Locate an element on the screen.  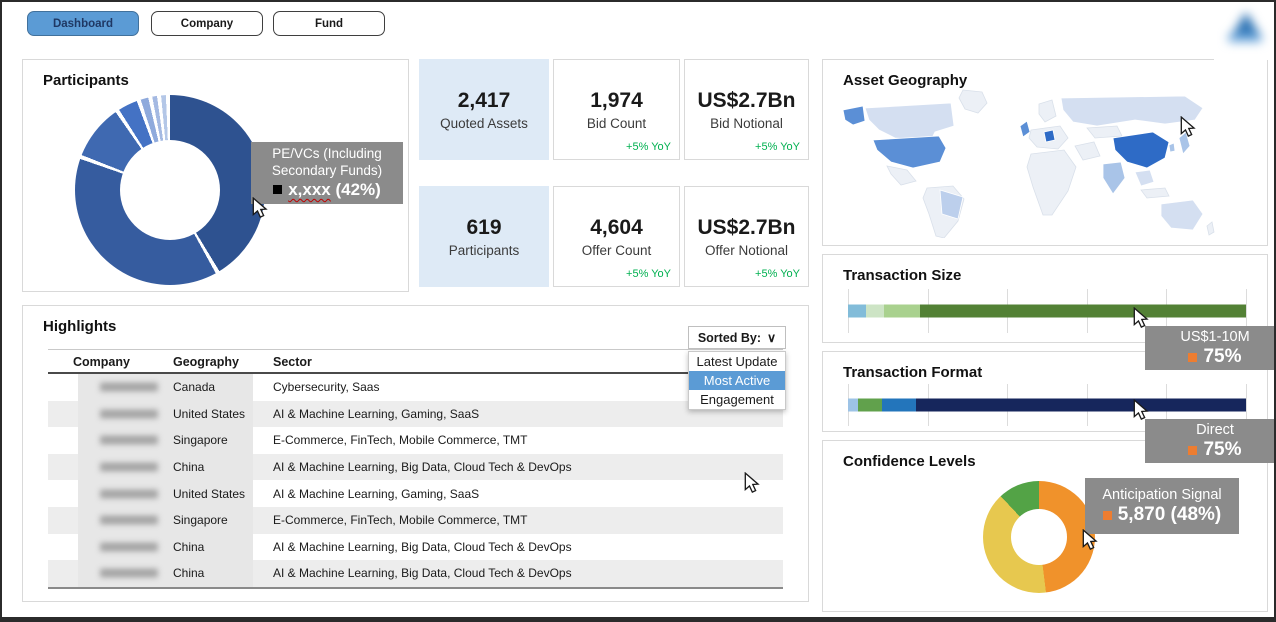
tooltip-label: Direct is located at coordinates (1215, 429).